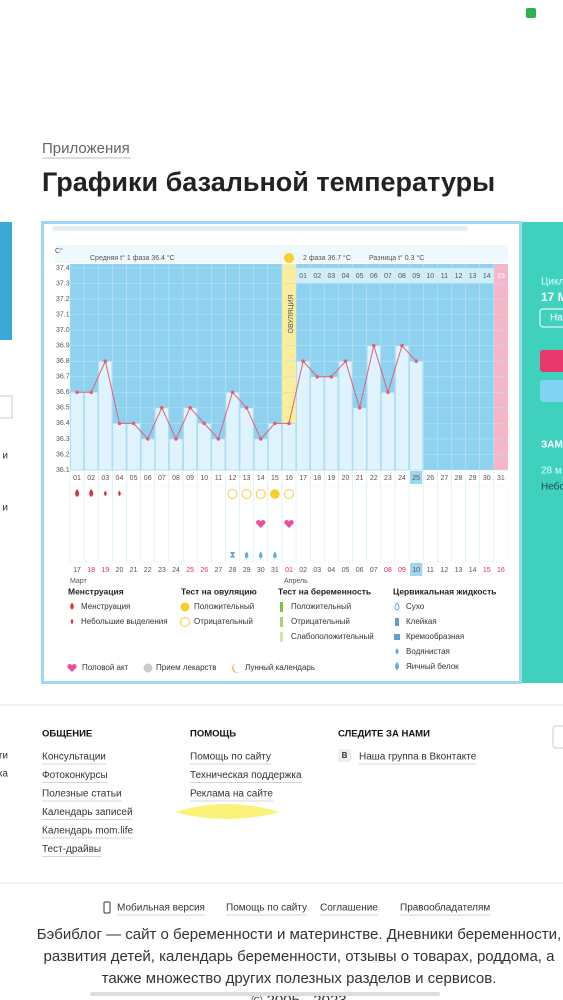  Describe the element at coordinates (435, 636) in the screenshot. I see `legend-item: Кремообразная` at that location.